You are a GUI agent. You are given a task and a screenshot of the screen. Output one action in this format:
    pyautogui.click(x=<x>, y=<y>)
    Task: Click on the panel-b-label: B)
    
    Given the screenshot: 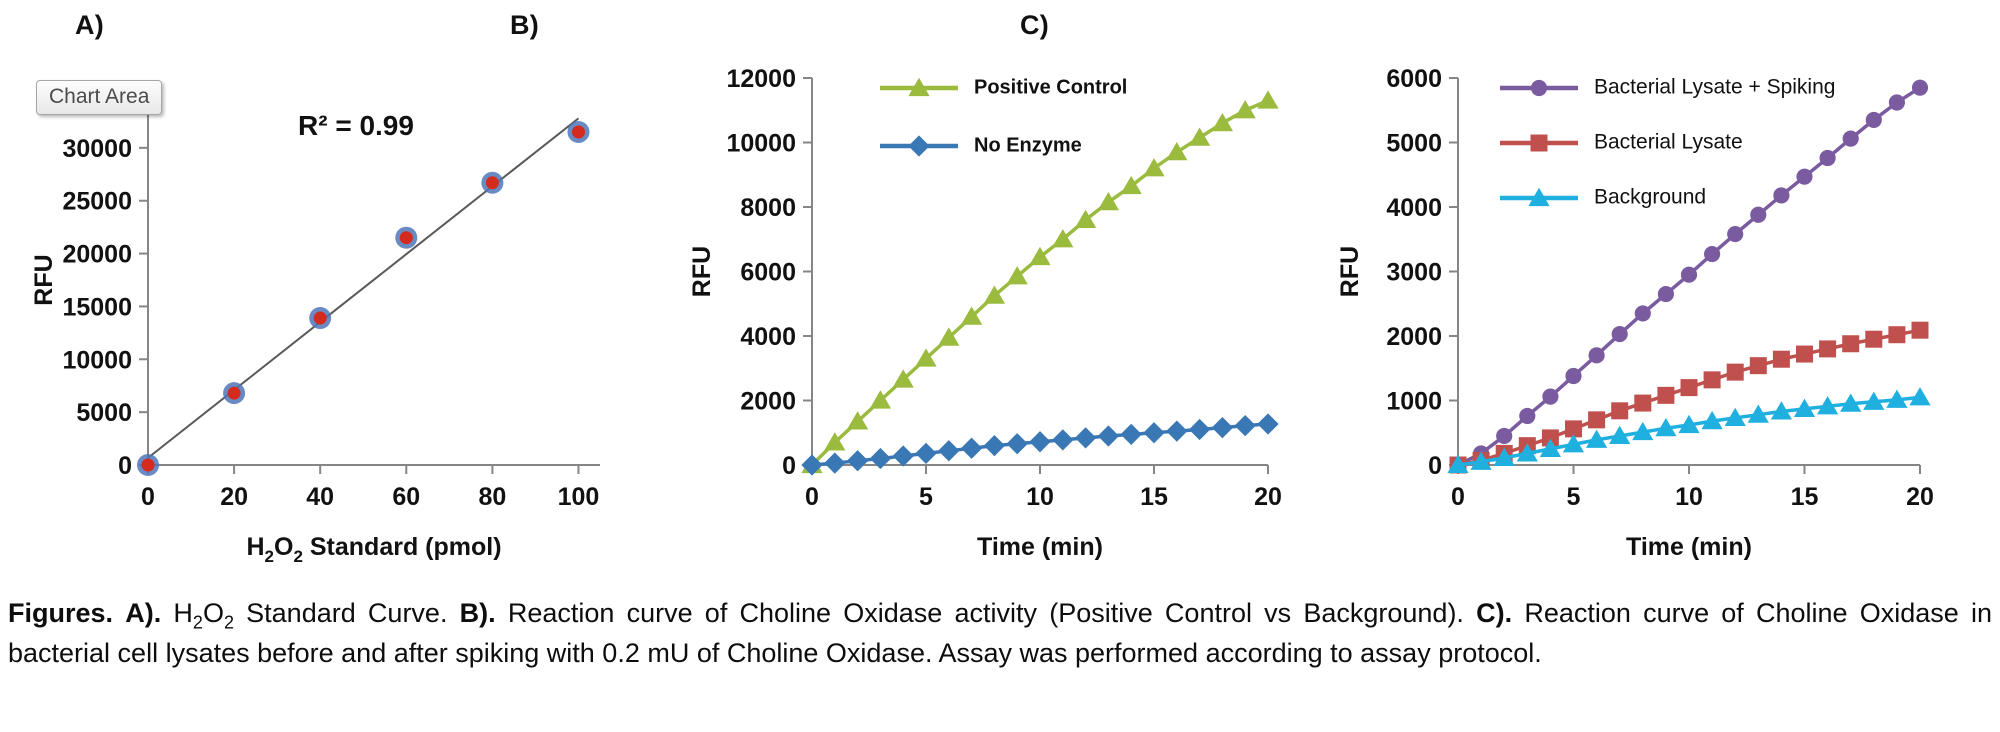 What is the action you would take?
    pyautogui.click(x=524, y=25)
    